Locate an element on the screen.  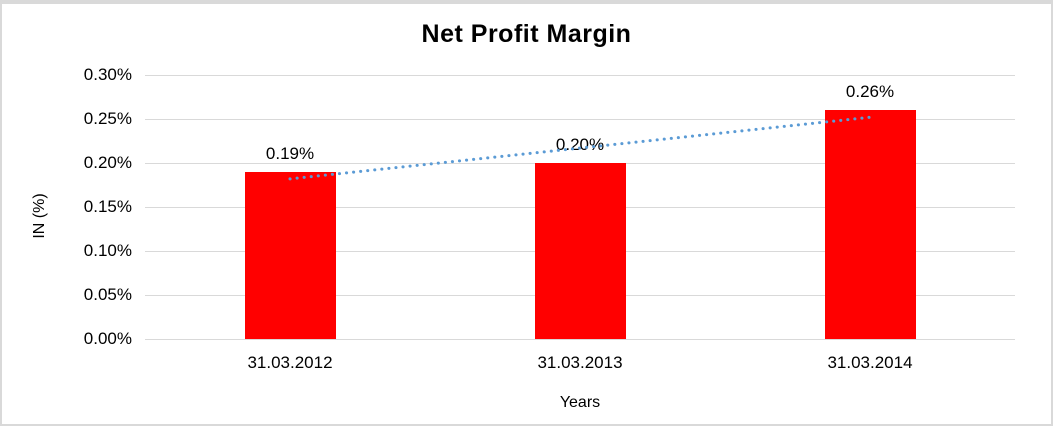
chart-title: Net Profit Margin is located at coordinates (526, 34).